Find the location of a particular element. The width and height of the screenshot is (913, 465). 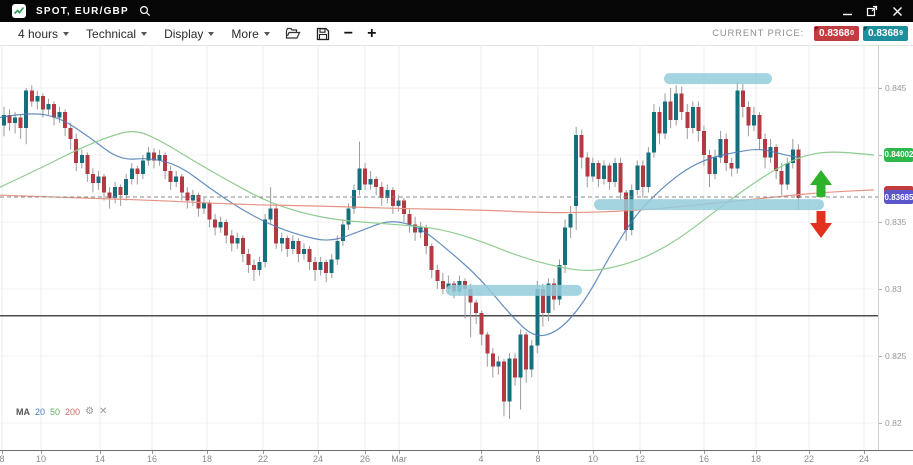

buy-price-value: 0.8368 is located at coordinates (883, 33).